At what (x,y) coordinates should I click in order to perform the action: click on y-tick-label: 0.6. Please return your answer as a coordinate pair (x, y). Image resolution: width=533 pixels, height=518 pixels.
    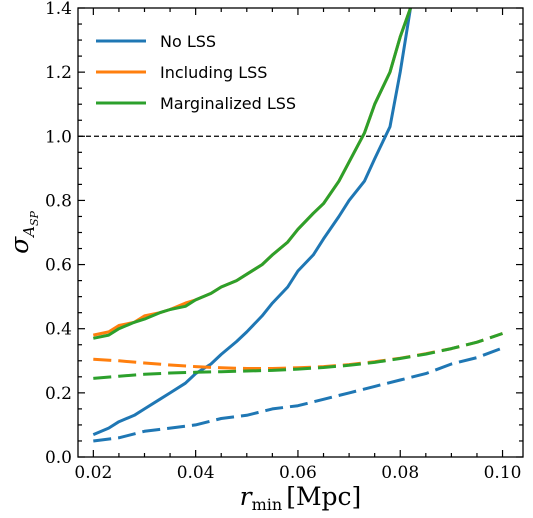
    Looking at the image, I should click on (58, 266).